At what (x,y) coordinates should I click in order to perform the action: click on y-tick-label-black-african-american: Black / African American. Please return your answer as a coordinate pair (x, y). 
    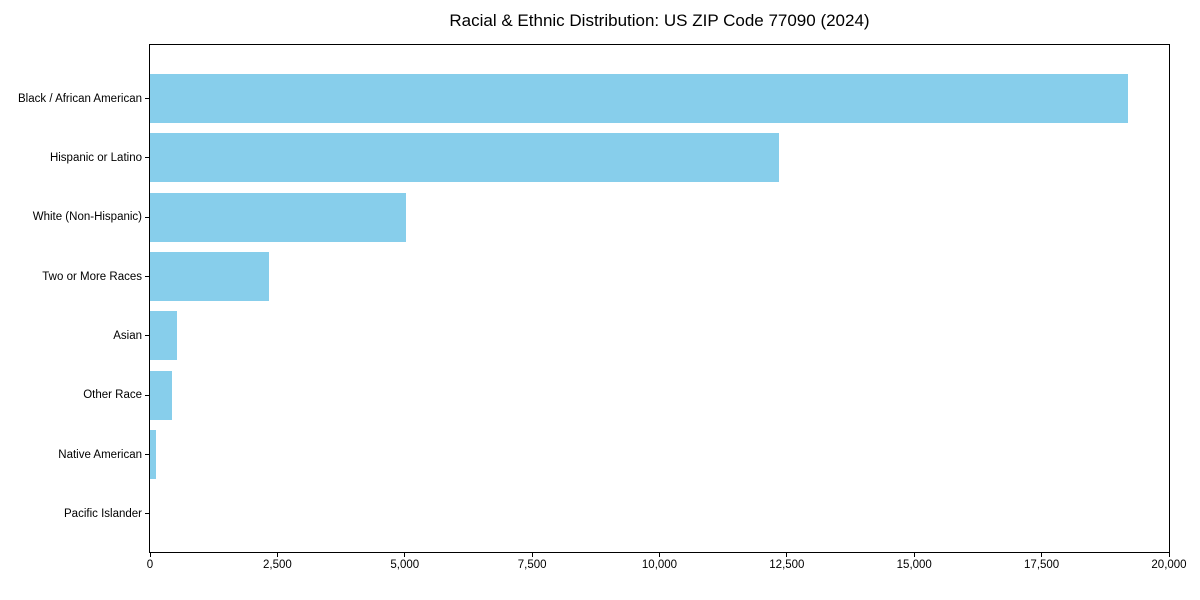
    Looking at the image, I should click on (80, 98).